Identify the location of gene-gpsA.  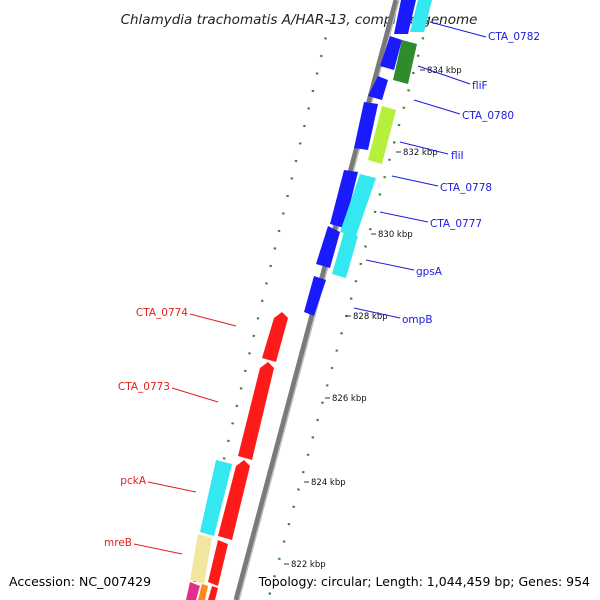
(345, 255).